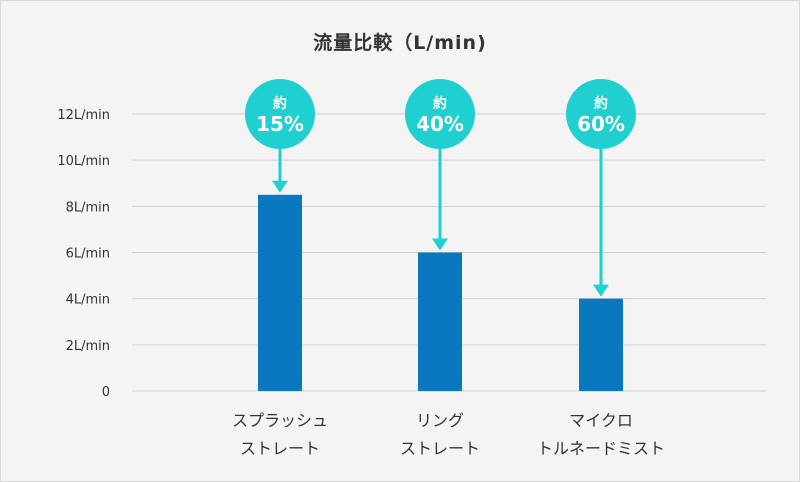 The height and width of the screenshot is (482, 800). I want to click on y-tick-label: 10L/min, so click(83, 161).